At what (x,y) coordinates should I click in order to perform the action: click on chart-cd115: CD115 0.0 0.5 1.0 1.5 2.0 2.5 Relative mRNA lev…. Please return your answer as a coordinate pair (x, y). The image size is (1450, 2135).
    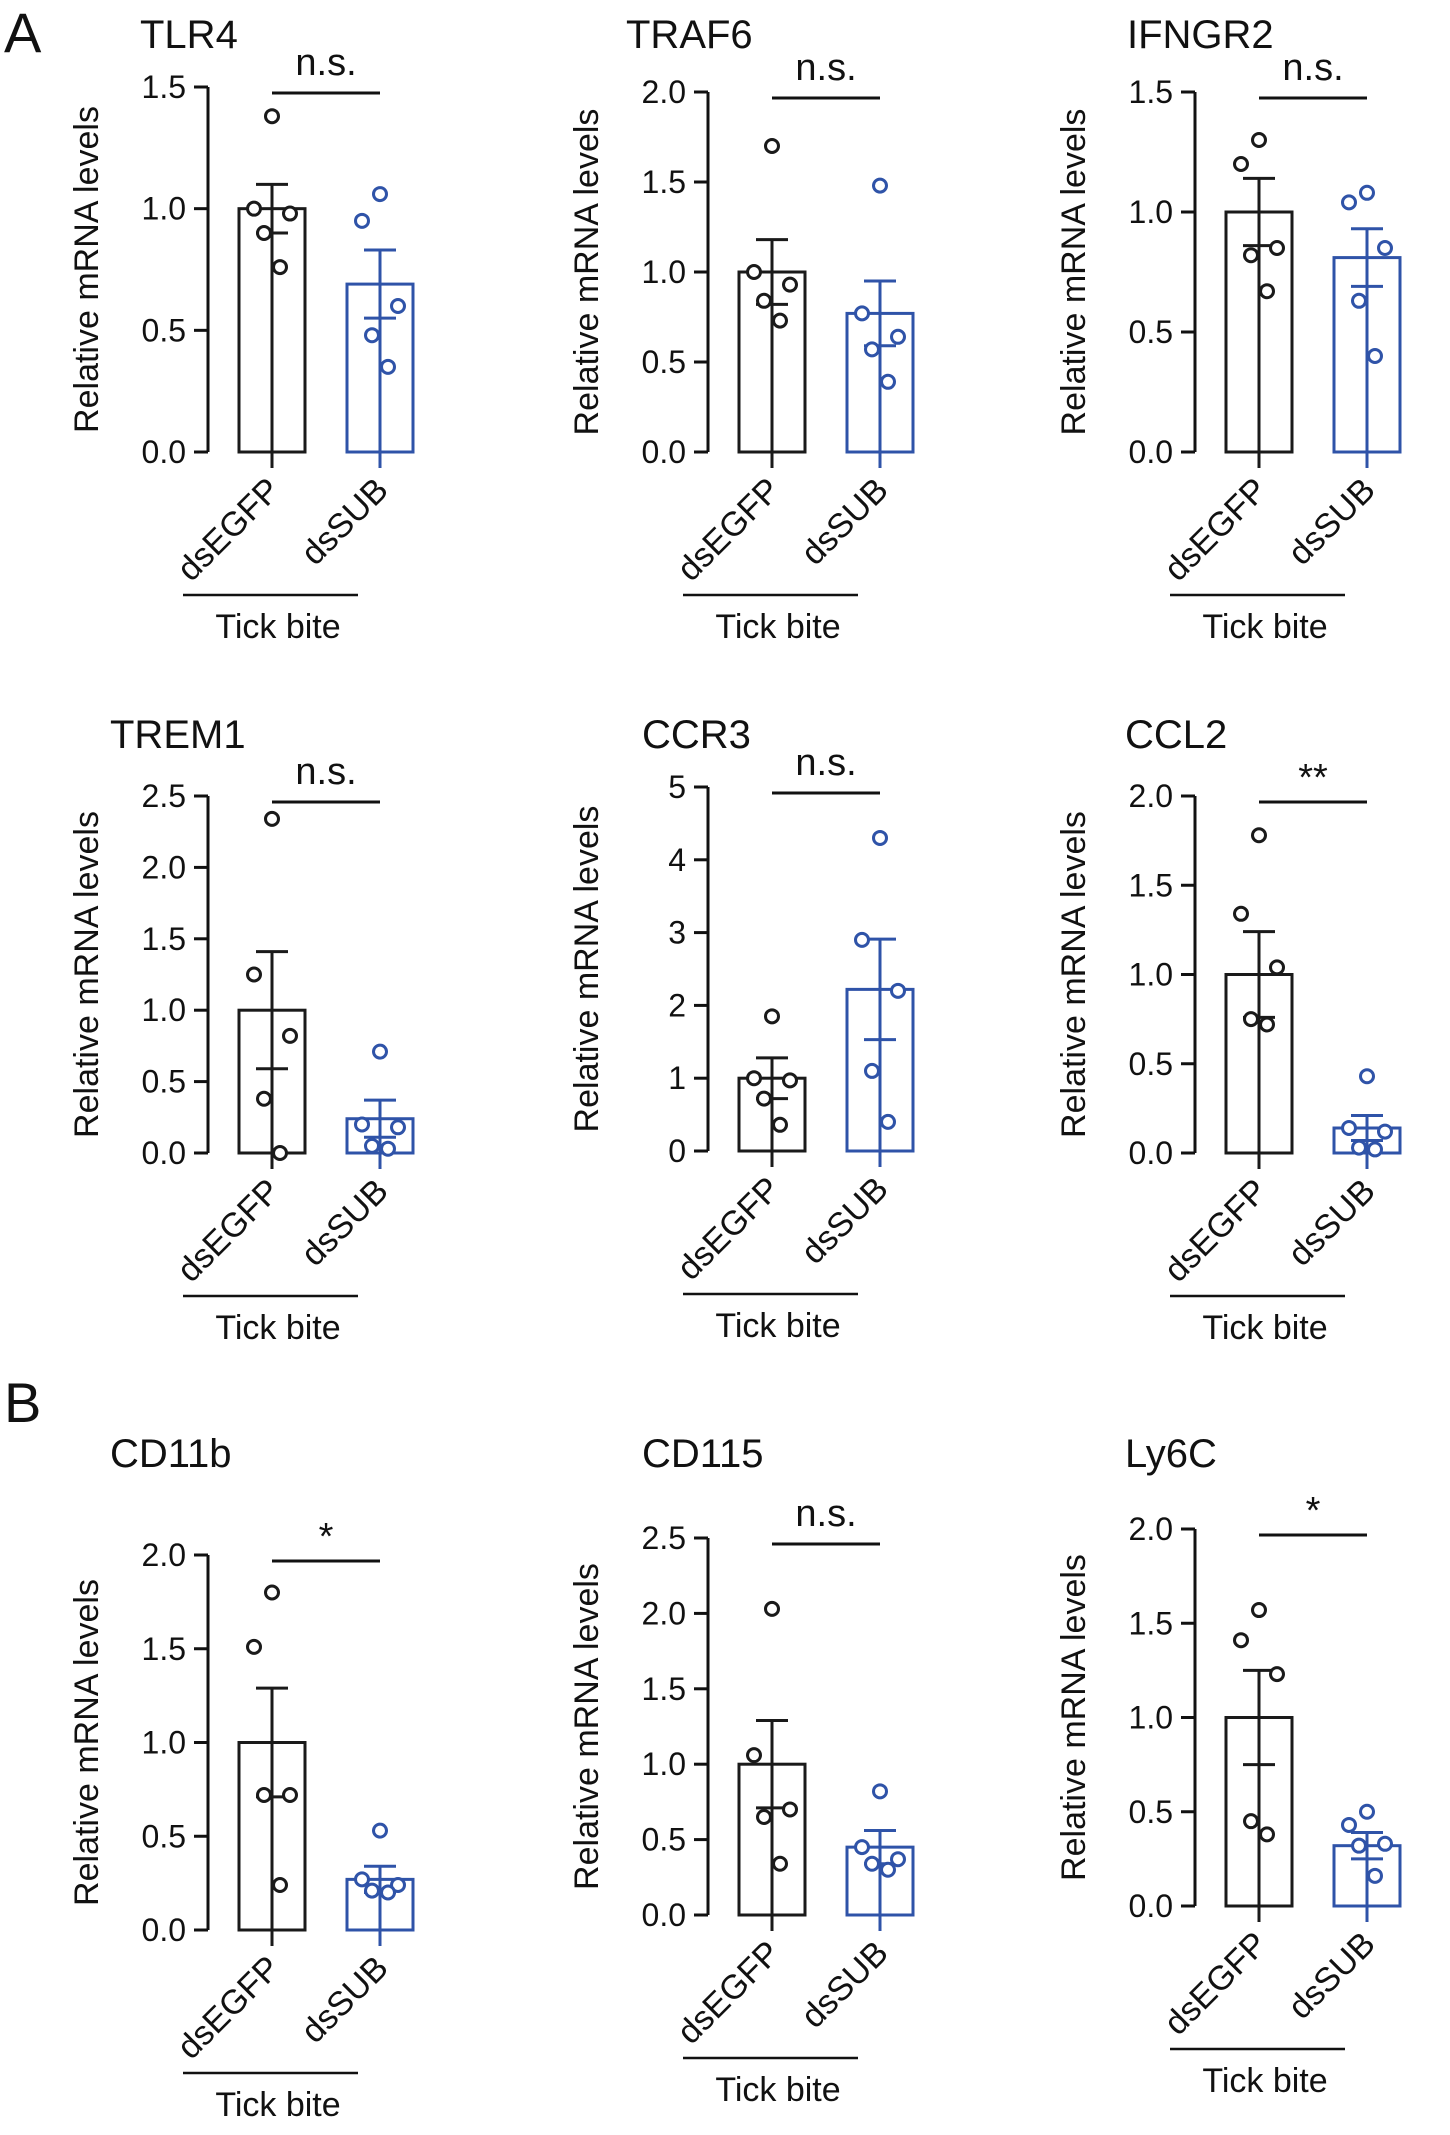
    Looking at the image, I should click on (741, 1770).